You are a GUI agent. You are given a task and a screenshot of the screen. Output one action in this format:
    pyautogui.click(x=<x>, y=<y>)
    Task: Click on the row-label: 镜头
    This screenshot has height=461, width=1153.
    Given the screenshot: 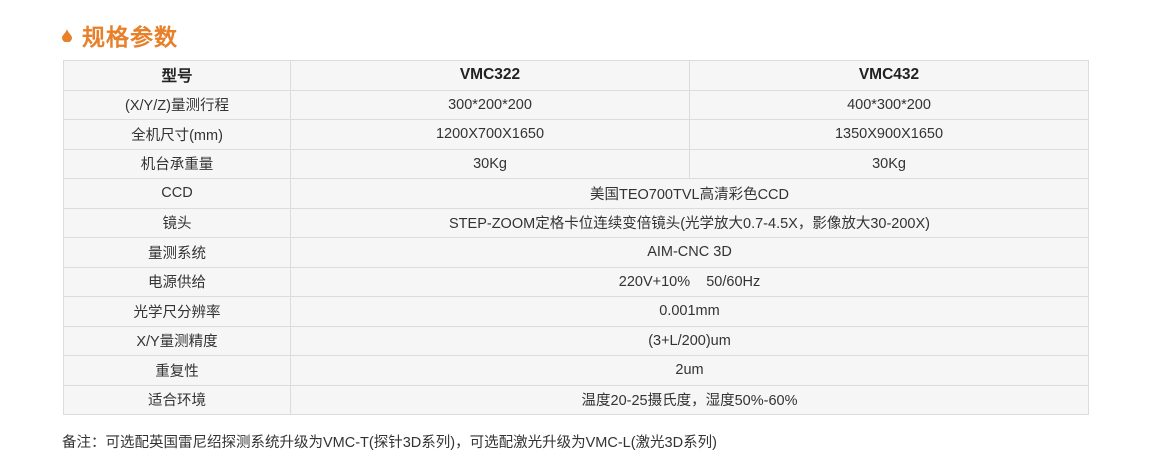 What is the action you would take?
    pyautogui.click(x=177, y=222)
    